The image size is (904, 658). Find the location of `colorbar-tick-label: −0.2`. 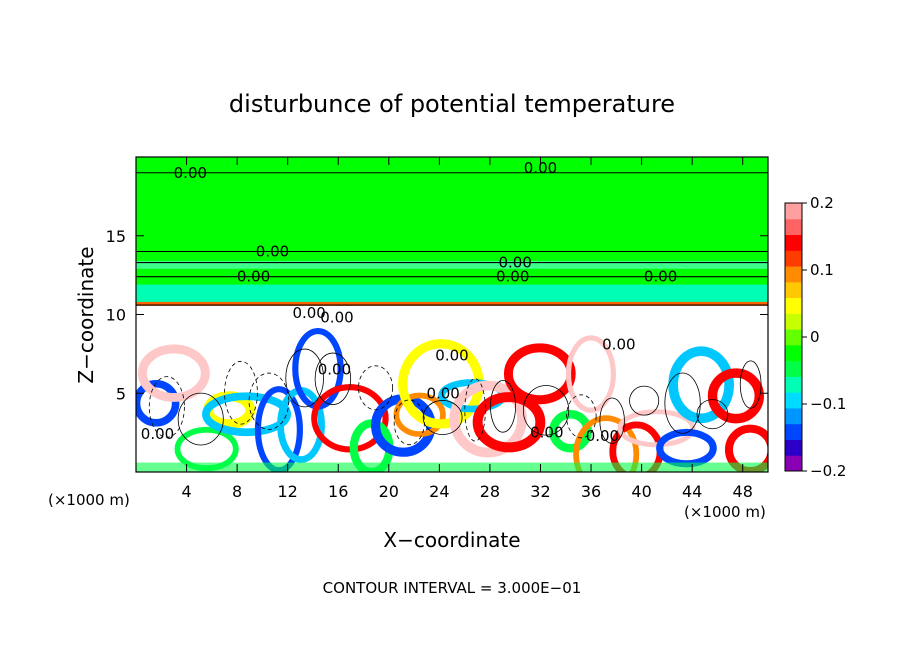

colorbar-tick-label: −0.2 is located at coordinates (828, 471).